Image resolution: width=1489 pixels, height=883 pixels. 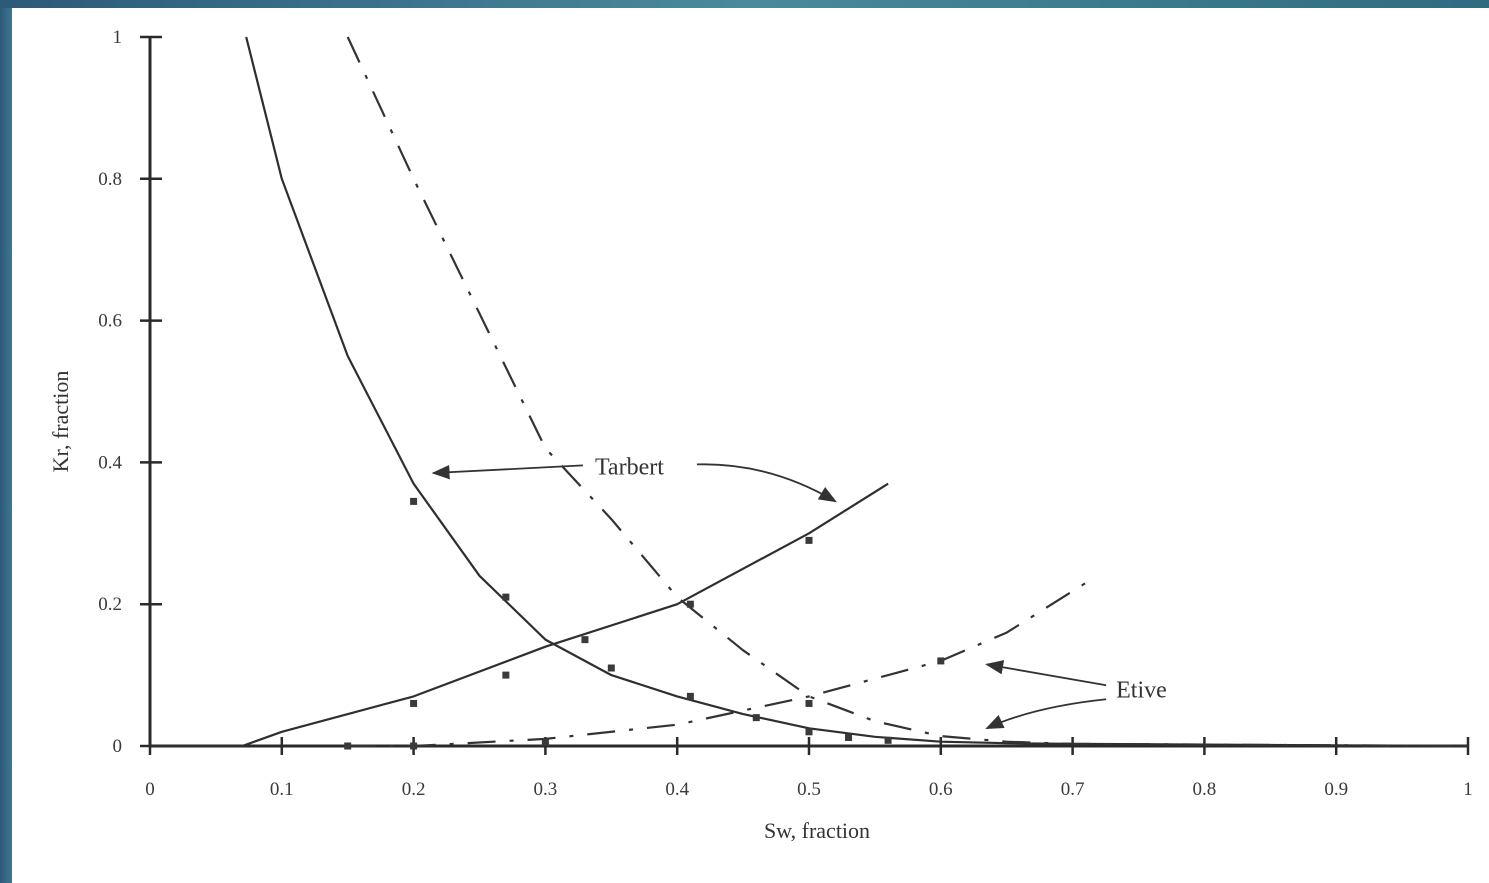 I want to click on etive-arrow-lower, so click(x=1046, y=714).